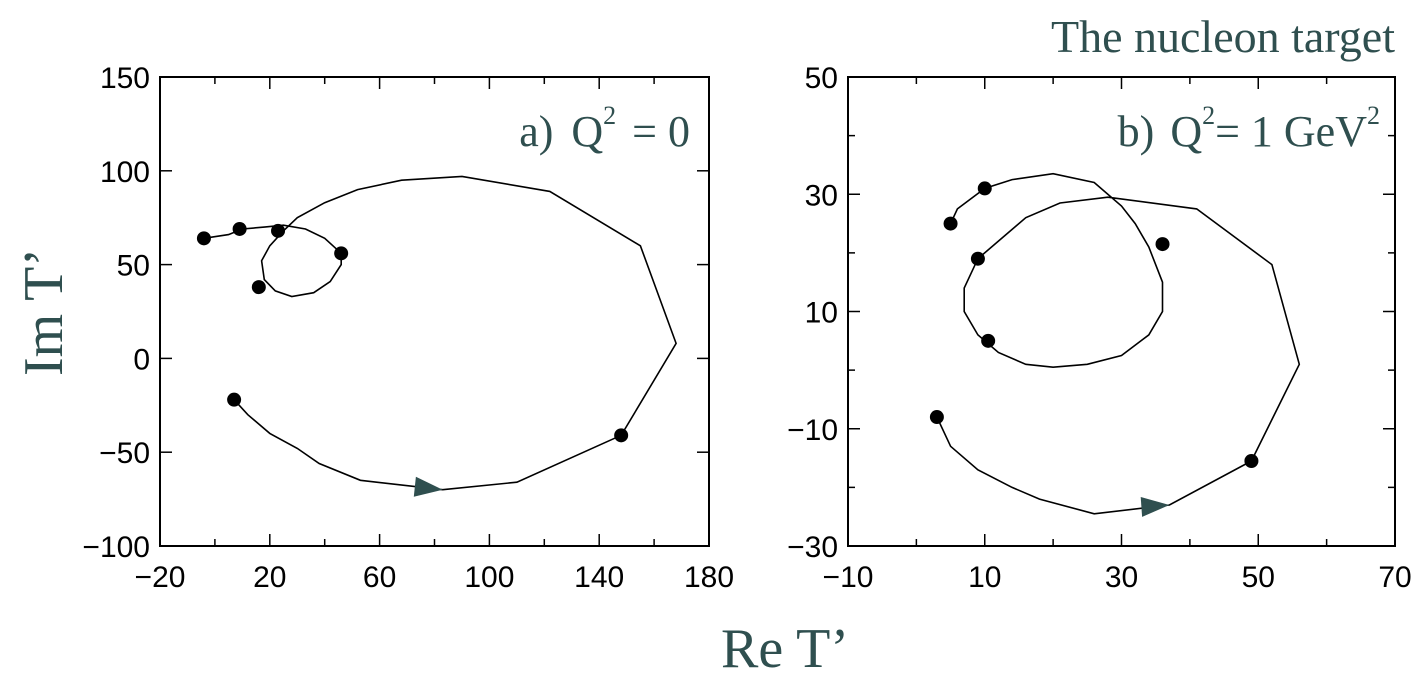  Describe the element at coordinates (1208, 115) in the screenshot. I see `panel-b-q-exponent: 2` at that location.